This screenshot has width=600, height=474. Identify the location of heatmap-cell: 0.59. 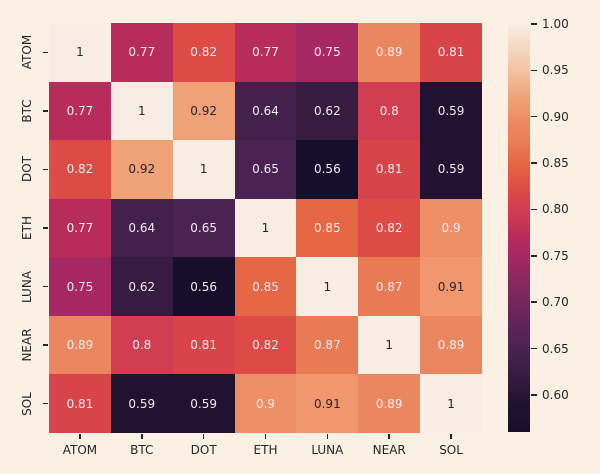
(451, 169).